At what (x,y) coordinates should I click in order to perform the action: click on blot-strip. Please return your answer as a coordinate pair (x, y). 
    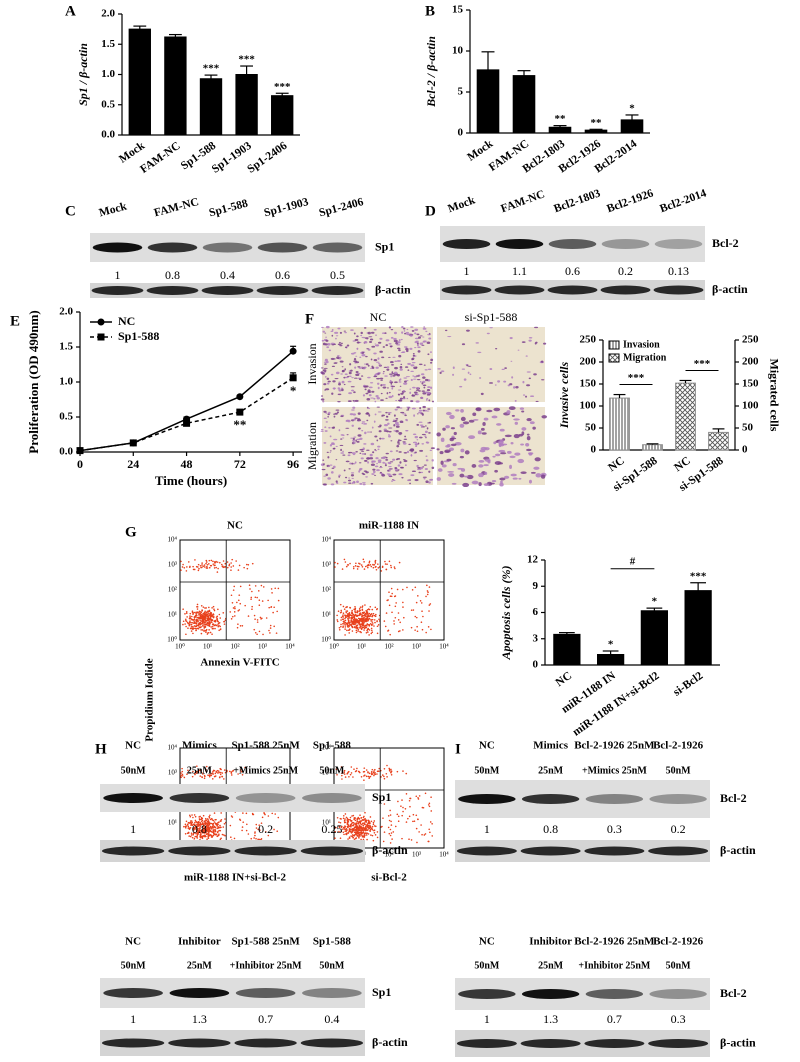
    Looking at the image, I should click on (232, 851).